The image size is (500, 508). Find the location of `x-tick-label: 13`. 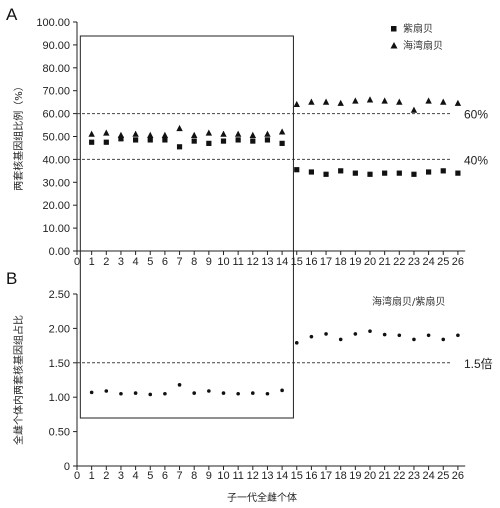

x-tick-label: 13 is located at coordinates (267, 262).